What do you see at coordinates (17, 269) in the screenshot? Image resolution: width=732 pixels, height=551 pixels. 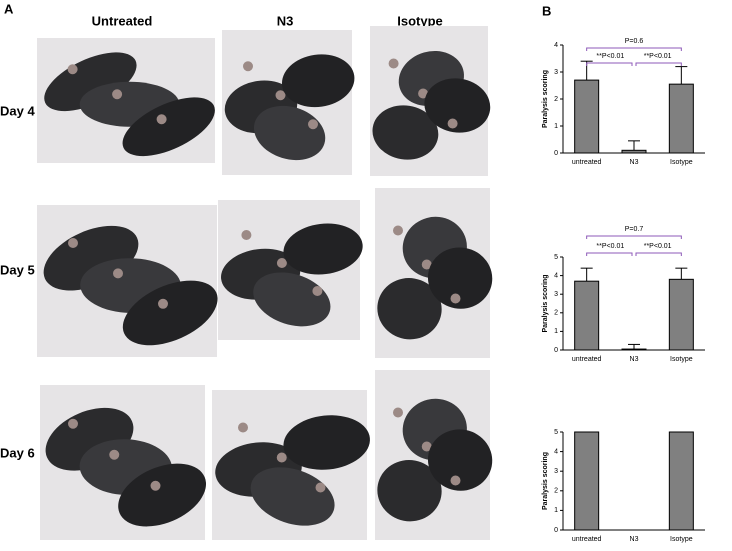 I see `row-header: Day 5` at bounding box center [17, 269].